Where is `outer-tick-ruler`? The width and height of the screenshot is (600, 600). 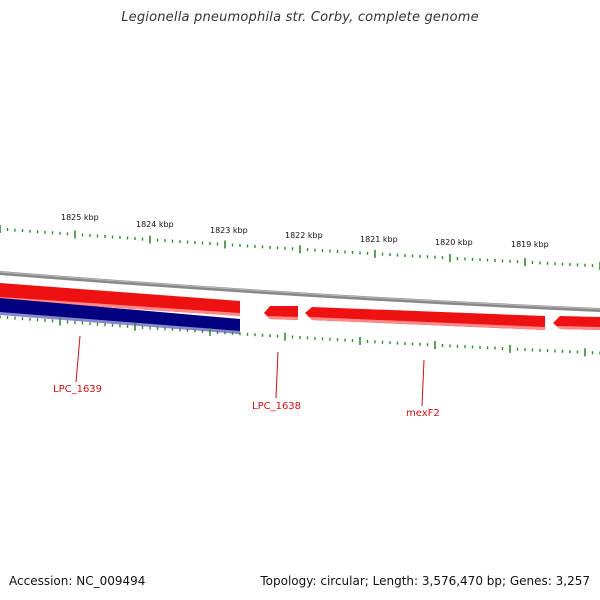 outer-tick-ruler is located at coordinates (300, 247).